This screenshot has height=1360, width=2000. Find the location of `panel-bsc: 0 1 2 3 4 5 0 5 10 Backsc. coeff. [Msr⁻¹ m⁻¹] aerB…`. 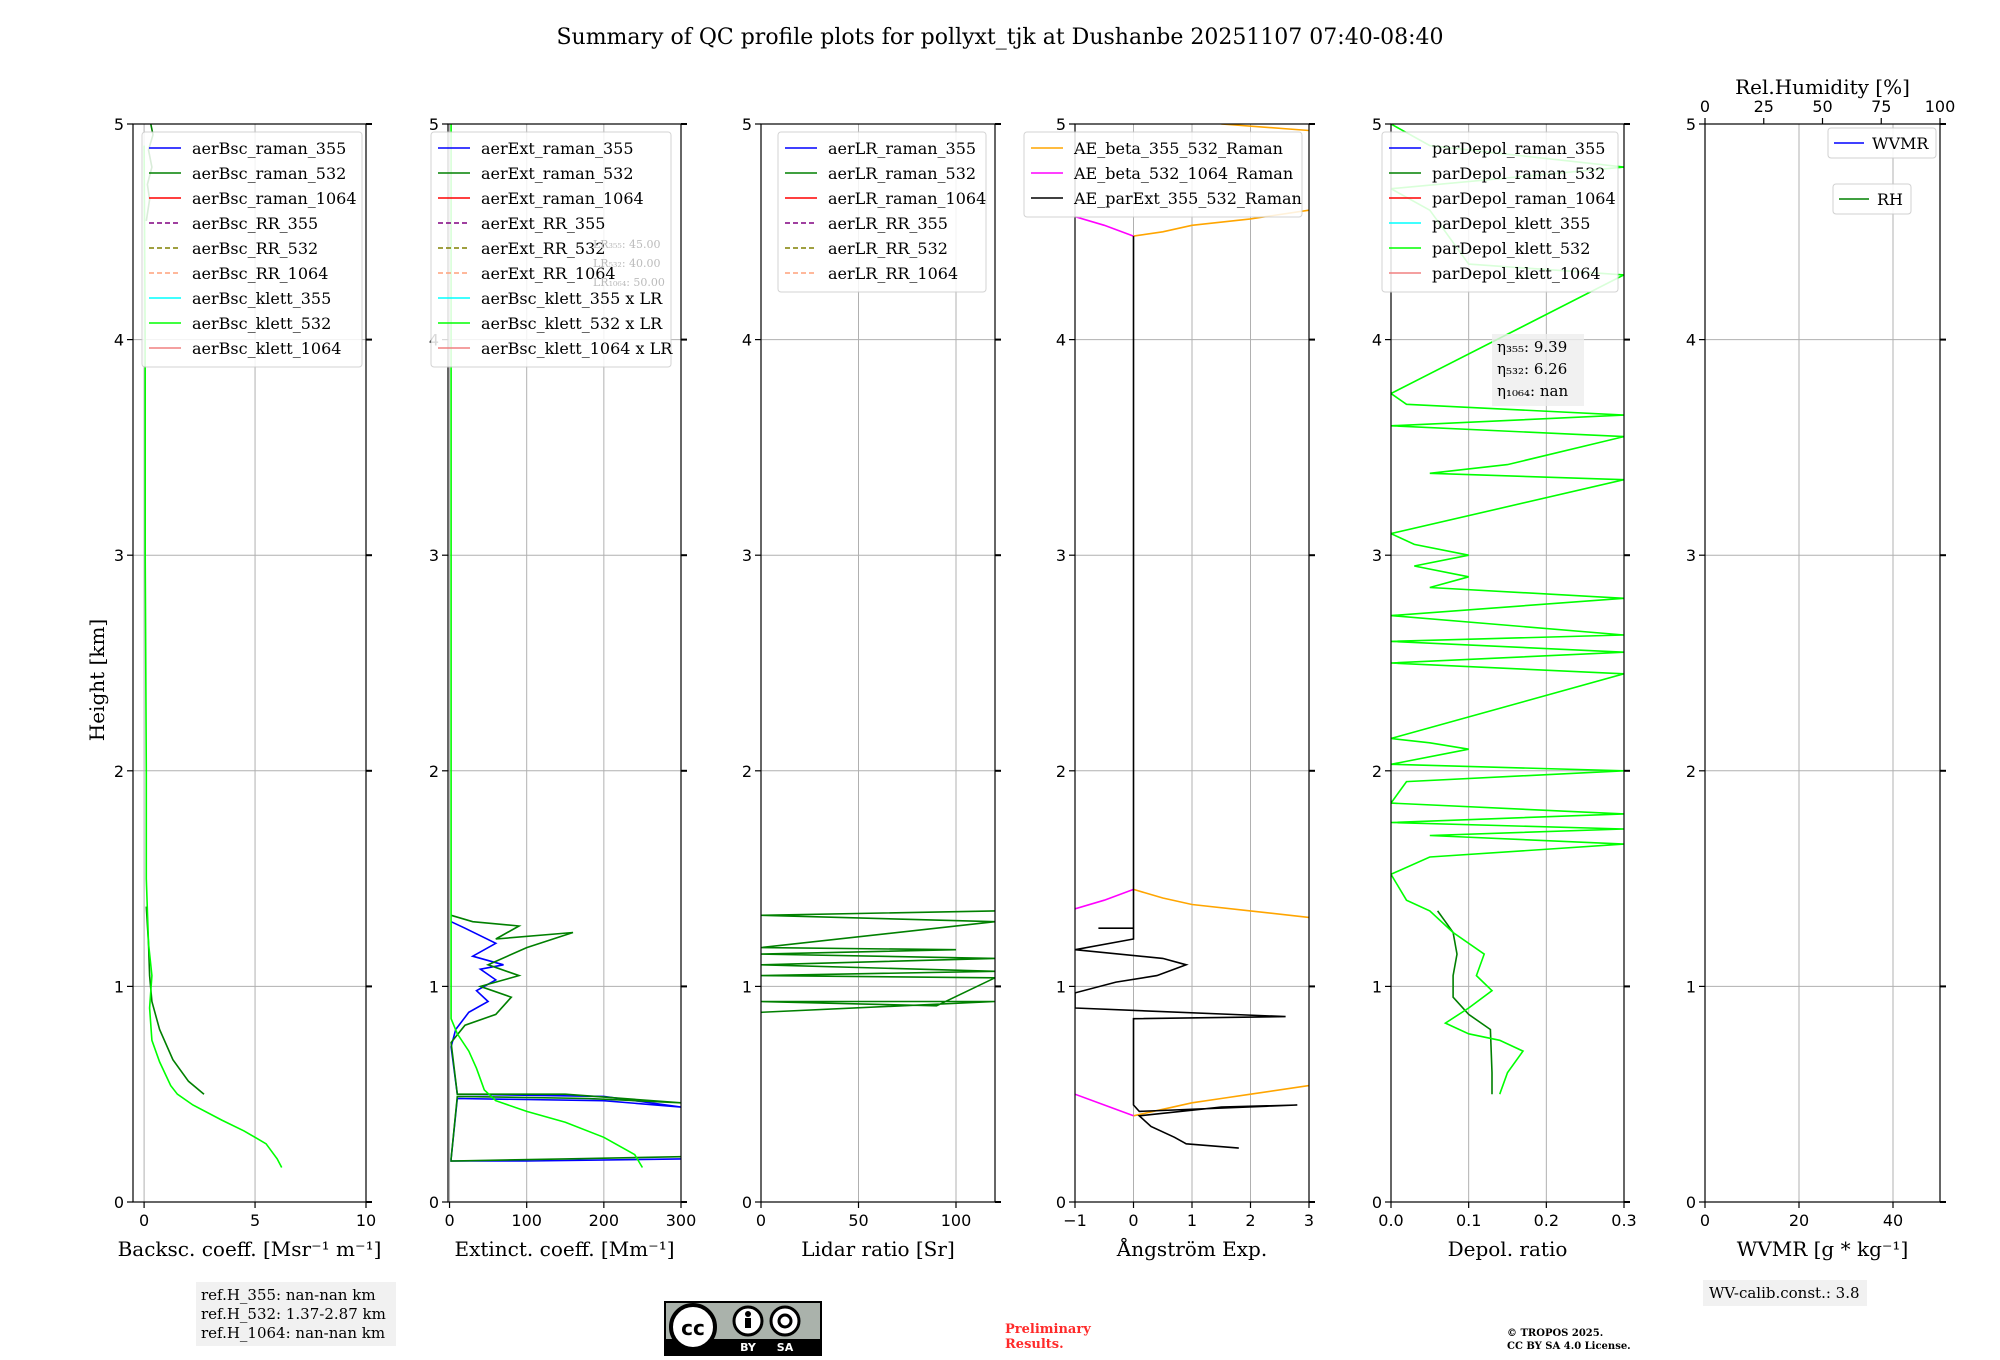

panel-bsc: 0 1 2 3 4 5 0 5 10 Backsc. coeff. [Msr⁻¹ m⁻¹] aerB… is located at coordinates (248, 688).